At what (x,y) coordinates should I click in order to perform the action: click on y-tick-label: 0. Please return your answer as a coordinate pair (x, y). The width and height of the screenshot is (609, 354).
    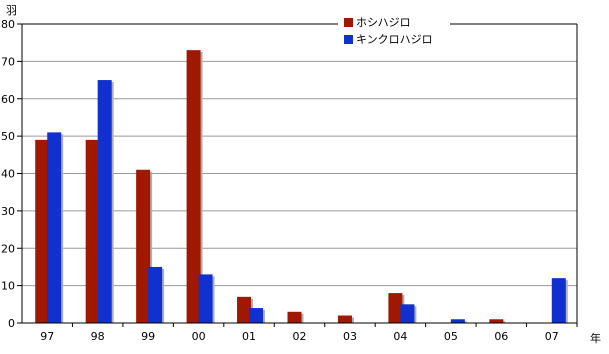
    Looking at the image, I should click on (11, 323).